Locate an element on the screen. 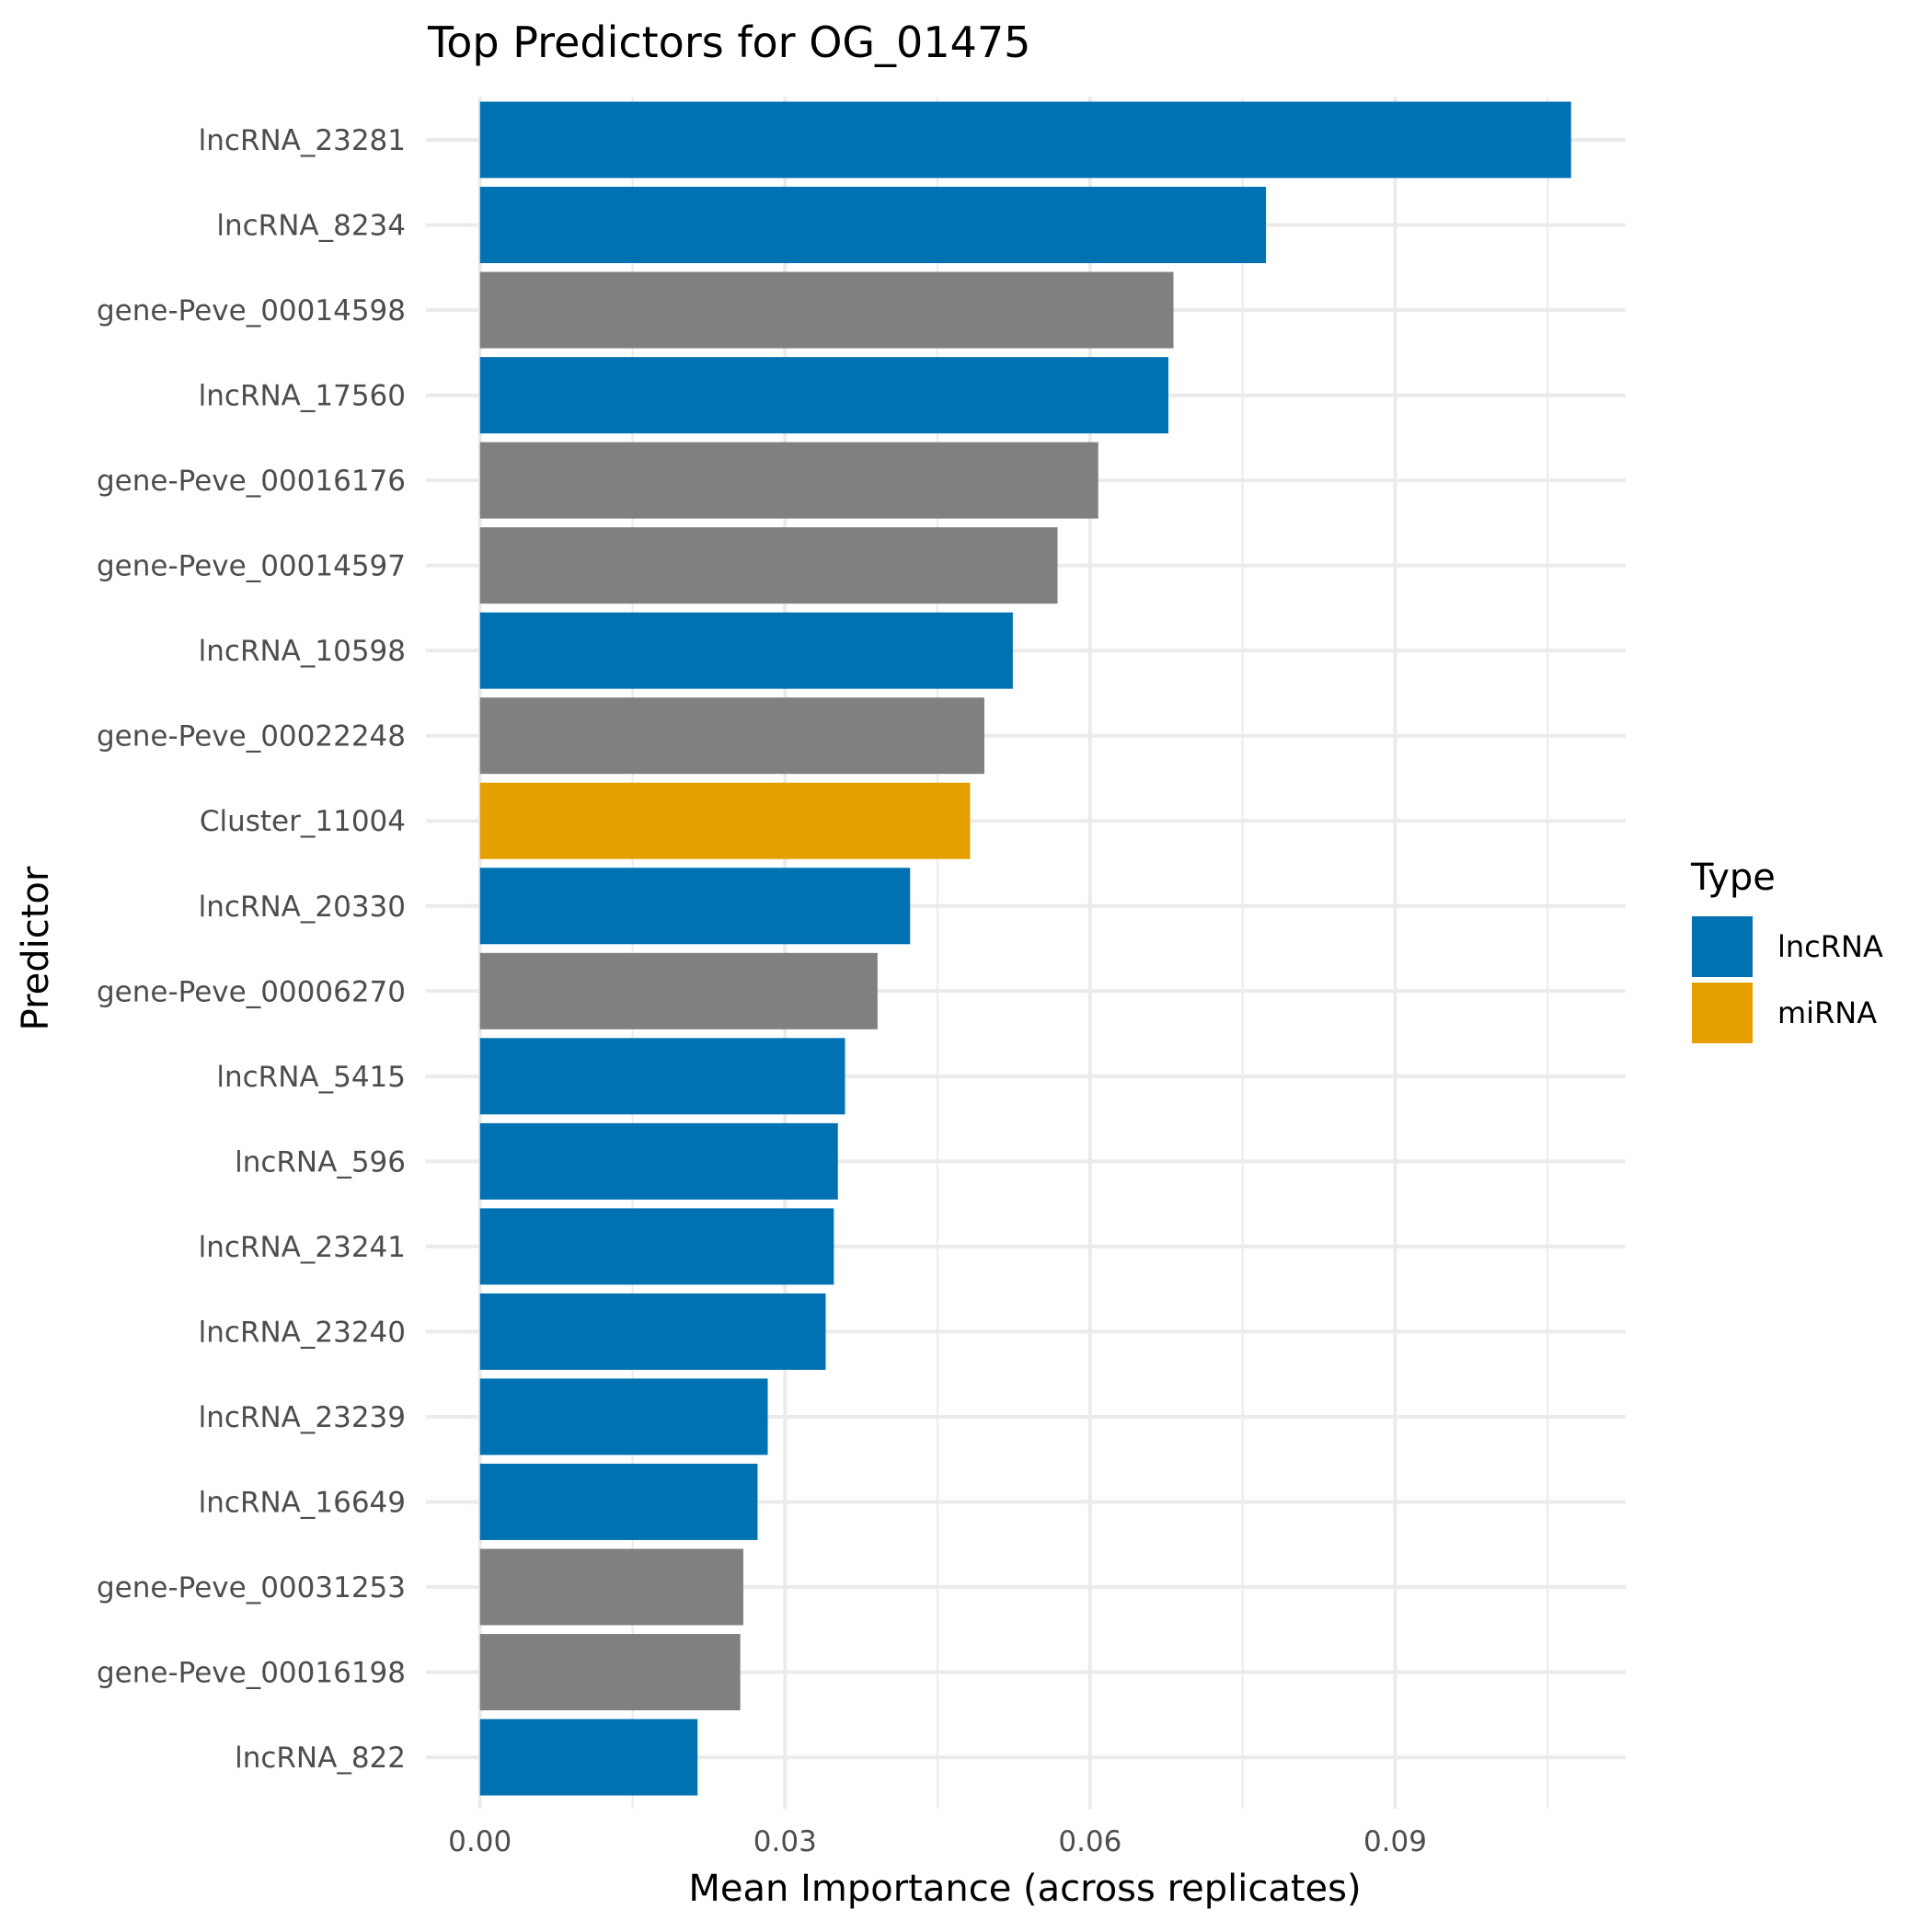 Image resolution: width=1932 pixels, height=1932 pixels. legend-key-mirna is located at coordinates (1722, 1013).